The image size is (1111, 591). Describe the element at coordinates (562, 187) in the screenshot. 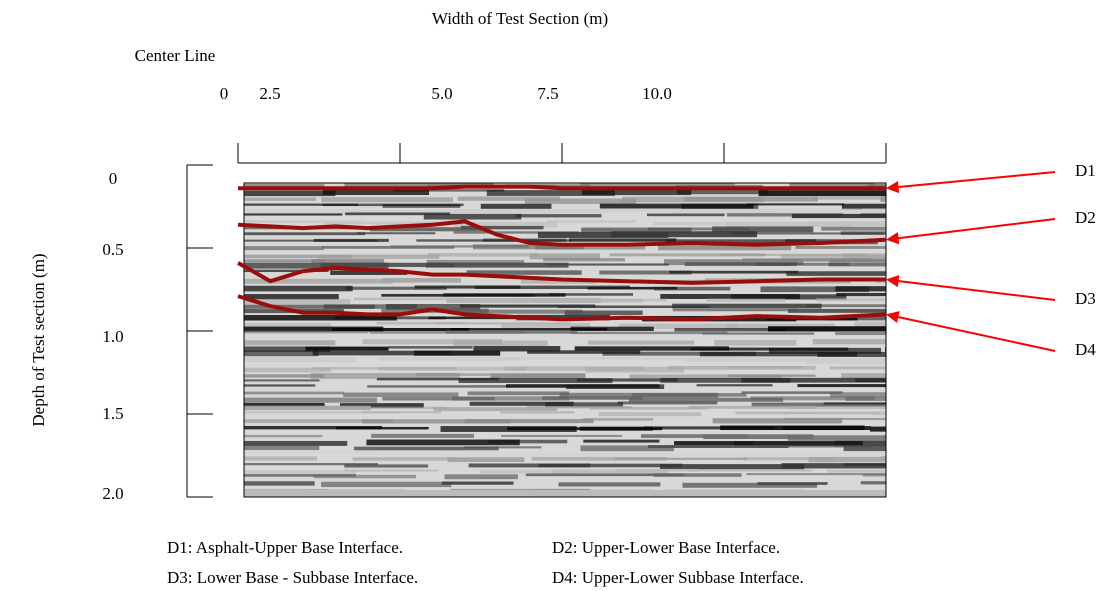

I see `interface-line` at that location.